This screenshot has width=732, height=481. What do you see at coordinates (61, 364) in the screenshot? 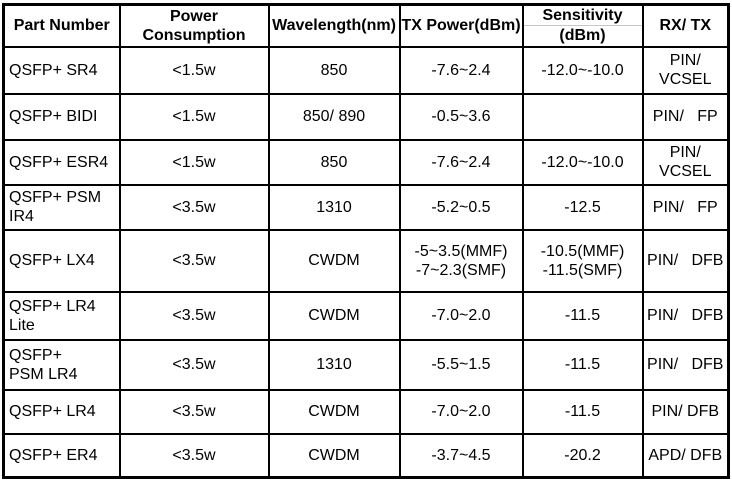
I see `cell-part-number: QSFP+ PSM LR4` at bounding box center [61, 364].